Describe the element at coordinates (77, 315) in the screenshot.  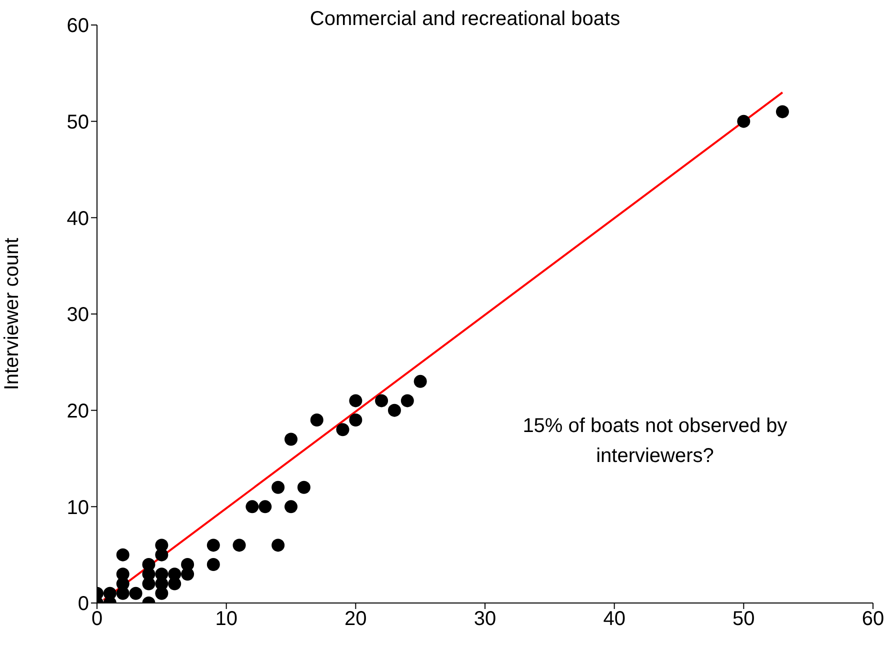
I see `y-tick-label: 30` at that location.